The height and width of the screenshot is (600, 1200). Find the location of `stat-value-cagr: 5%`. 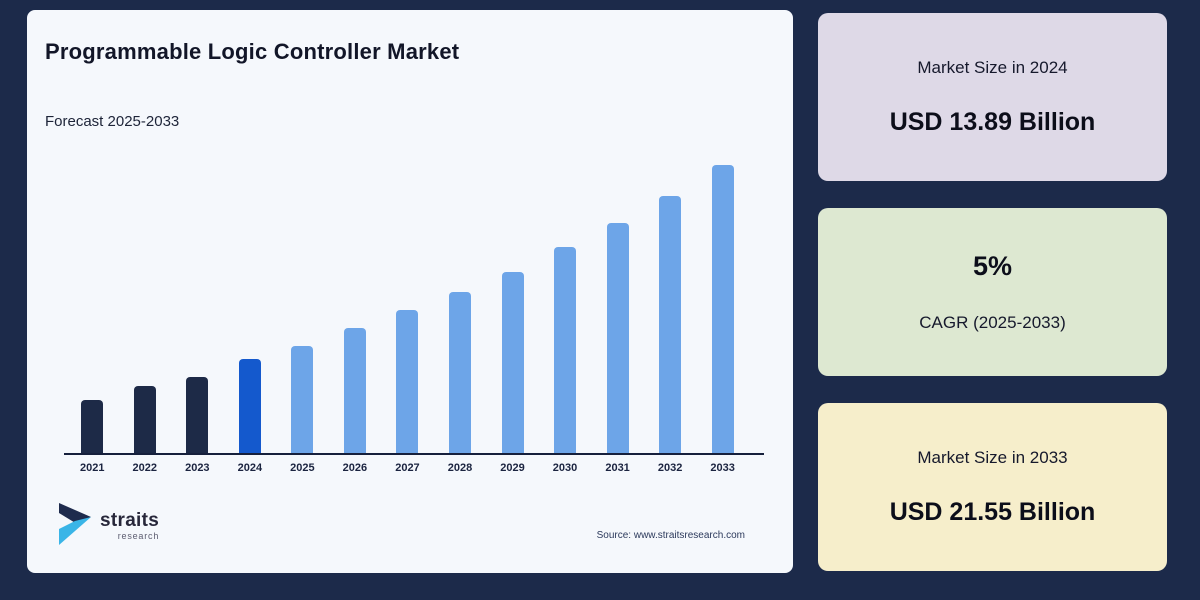

stat-value-cagr: 5% is located at coordinates (992, 266).